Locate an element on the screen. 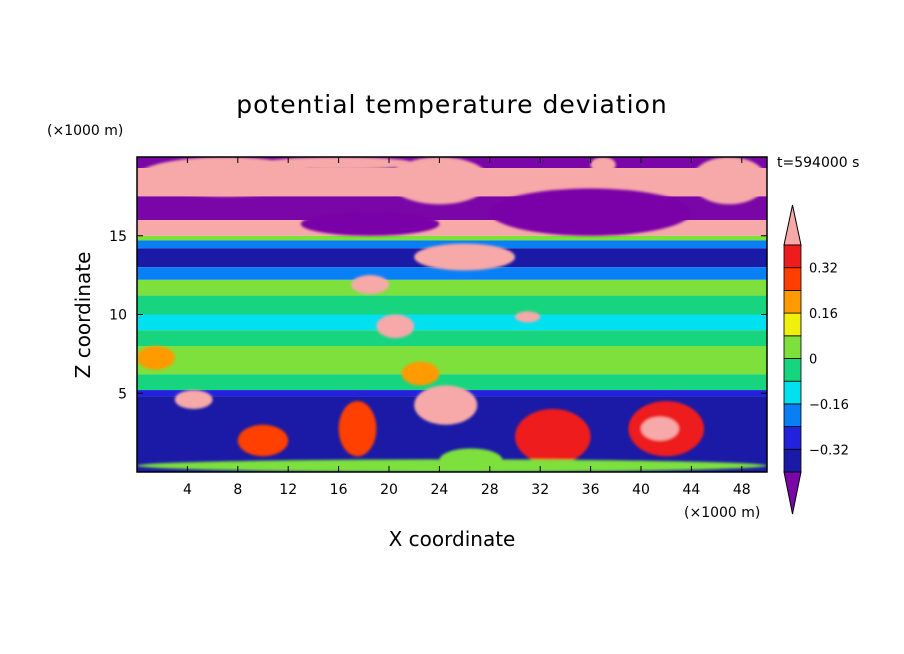  x-tick-label: 16 is located at coordinates (339, 490).